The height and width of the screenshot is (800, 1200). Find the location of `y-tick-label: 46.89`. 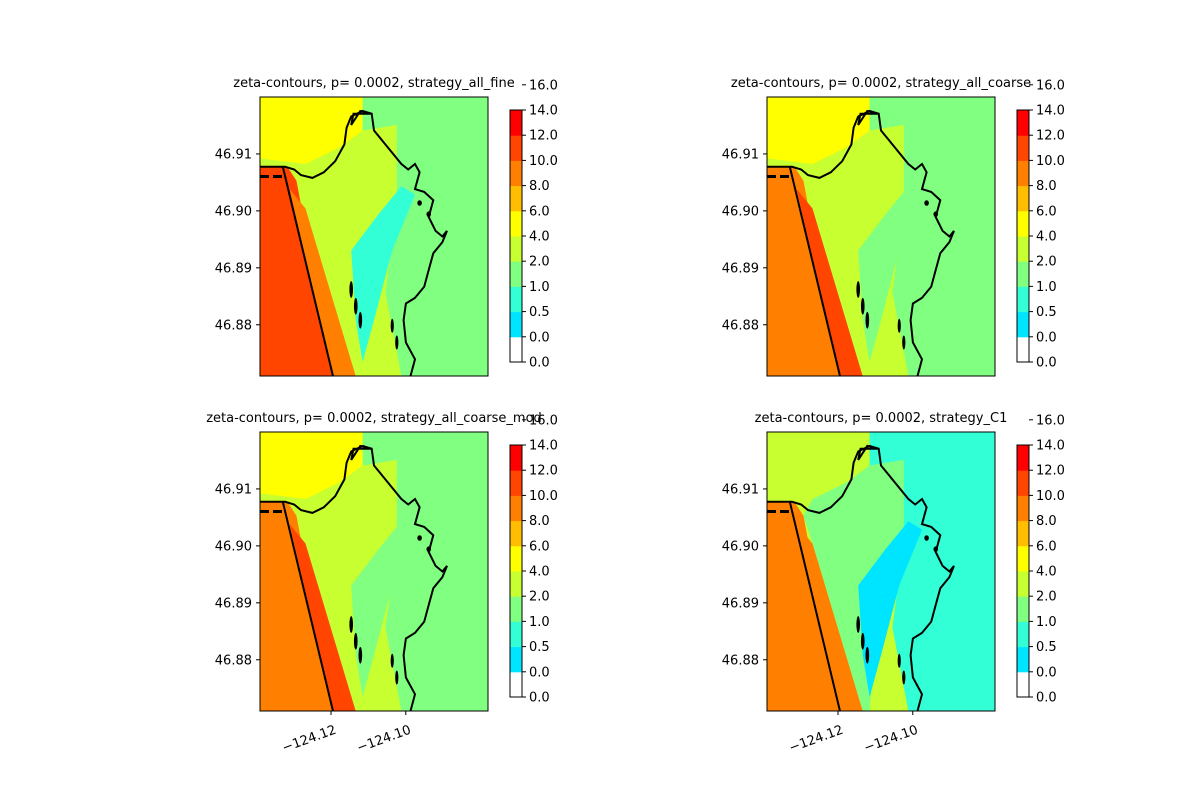

y-tick-label: 46.89 is located at coordinates (233, 268).